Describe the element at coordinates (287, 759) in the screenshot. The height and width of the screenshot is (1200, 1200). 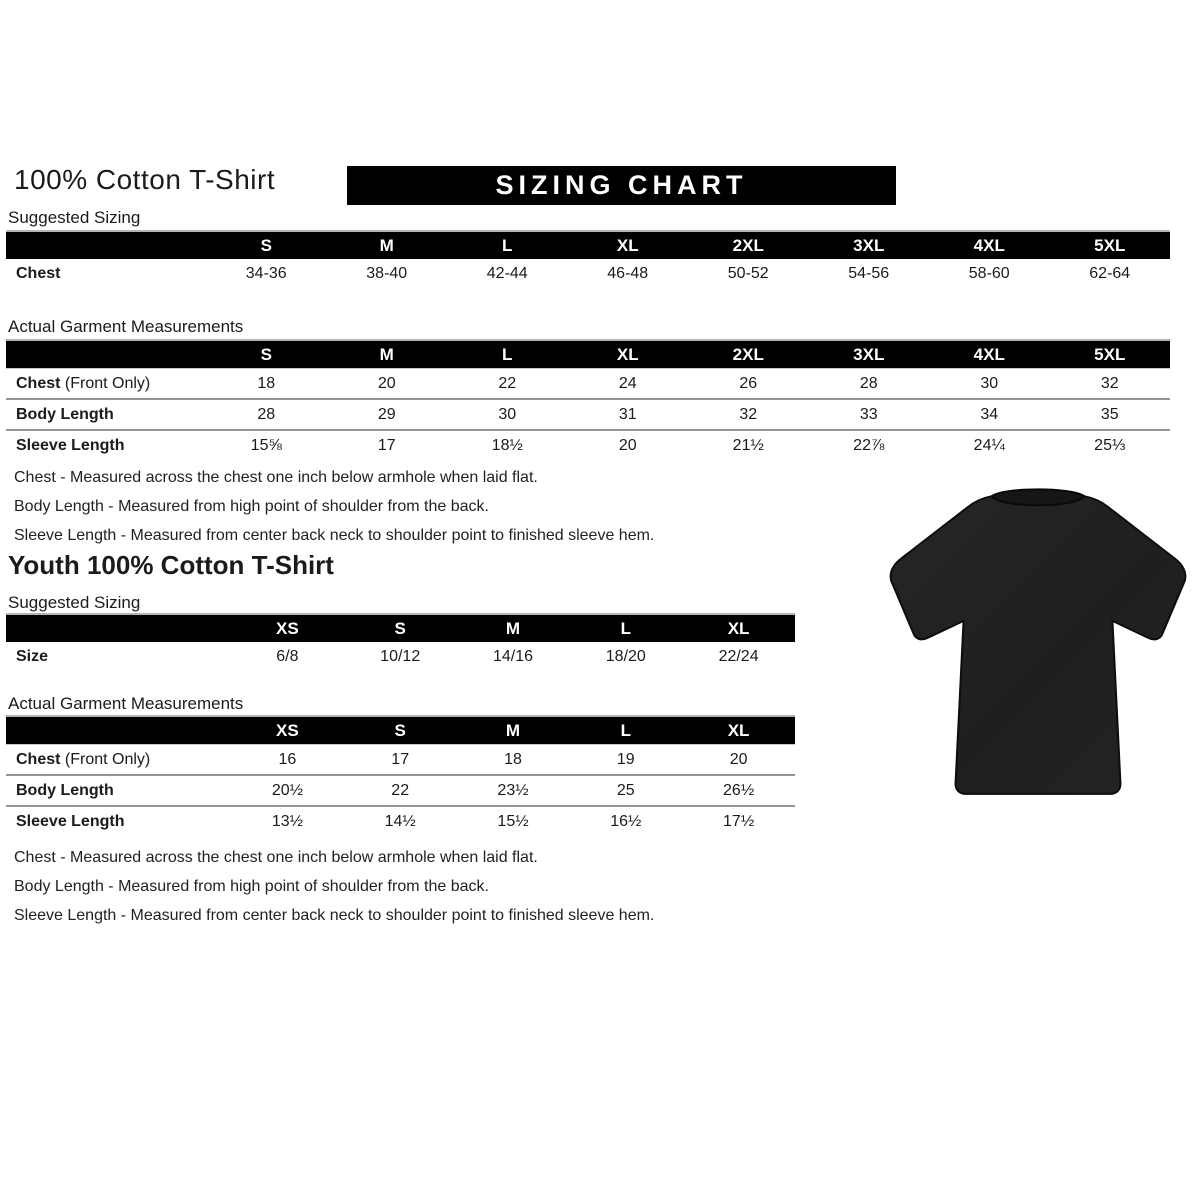
I see `measurement-cell: 16` at that location.